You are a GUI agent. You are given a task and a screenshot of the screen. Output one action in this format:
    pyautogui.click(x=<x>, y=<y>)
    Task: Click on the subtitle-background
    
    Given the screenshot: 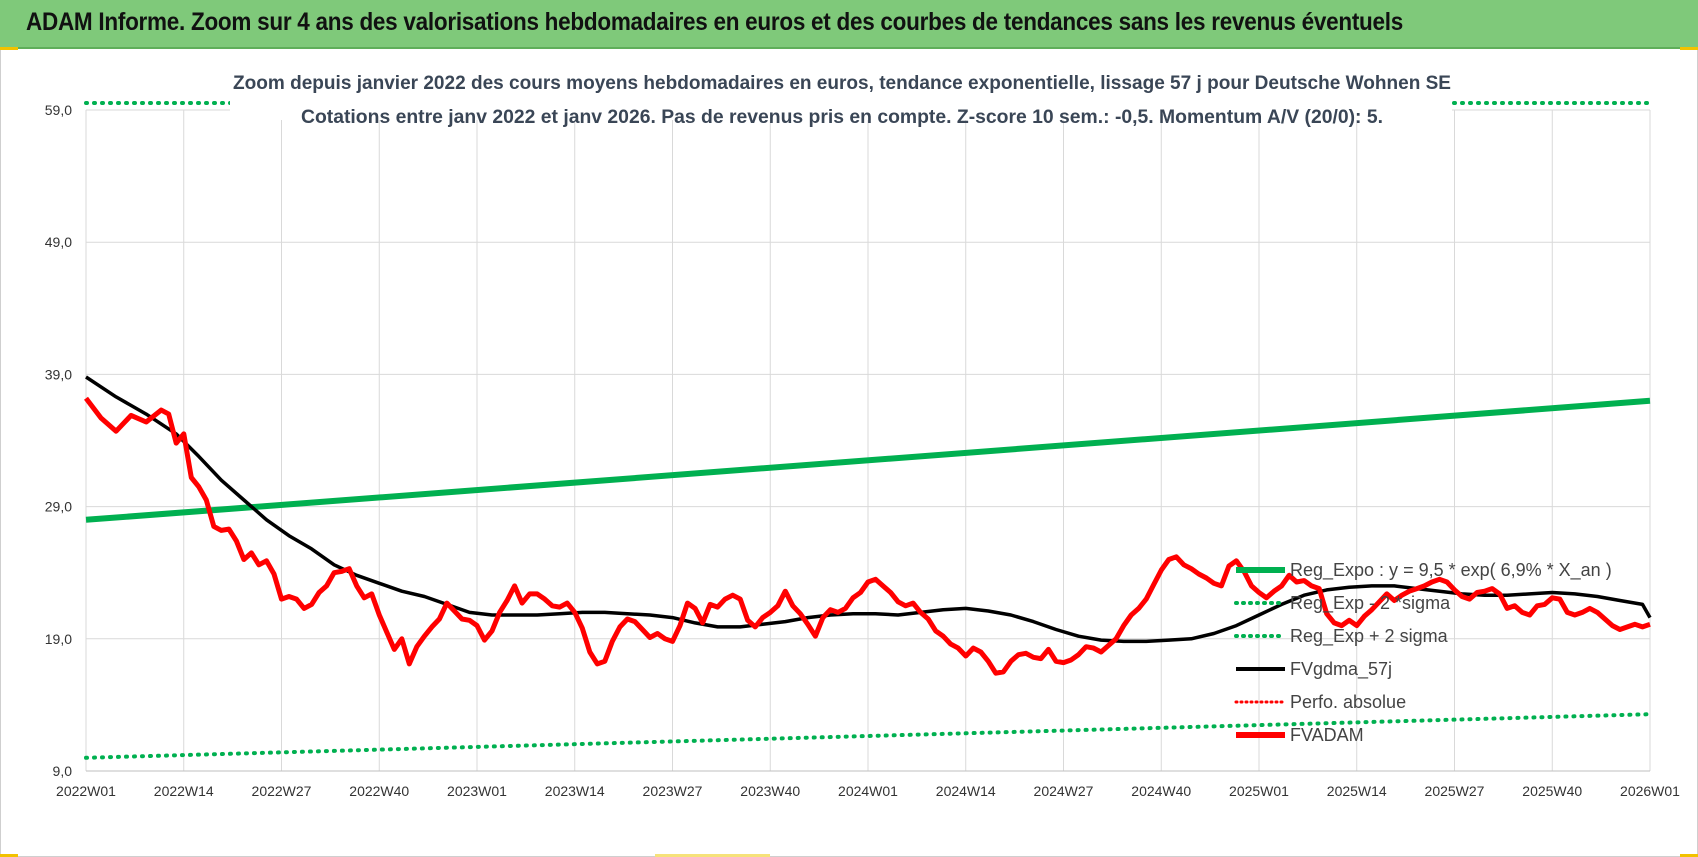 What is the action you would take?
    pyautogui.click(x=841, y=91)
    